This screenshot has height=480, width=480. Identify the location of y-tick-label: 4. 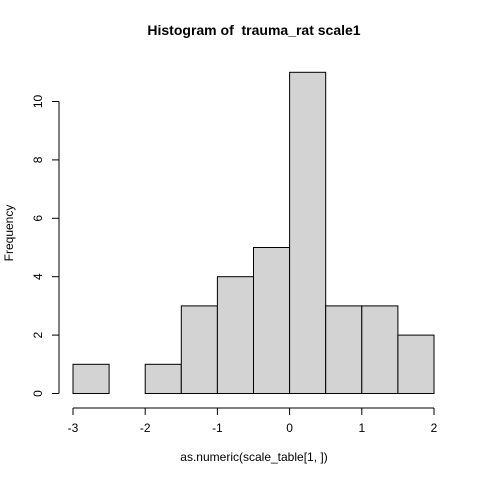
(38, 276).